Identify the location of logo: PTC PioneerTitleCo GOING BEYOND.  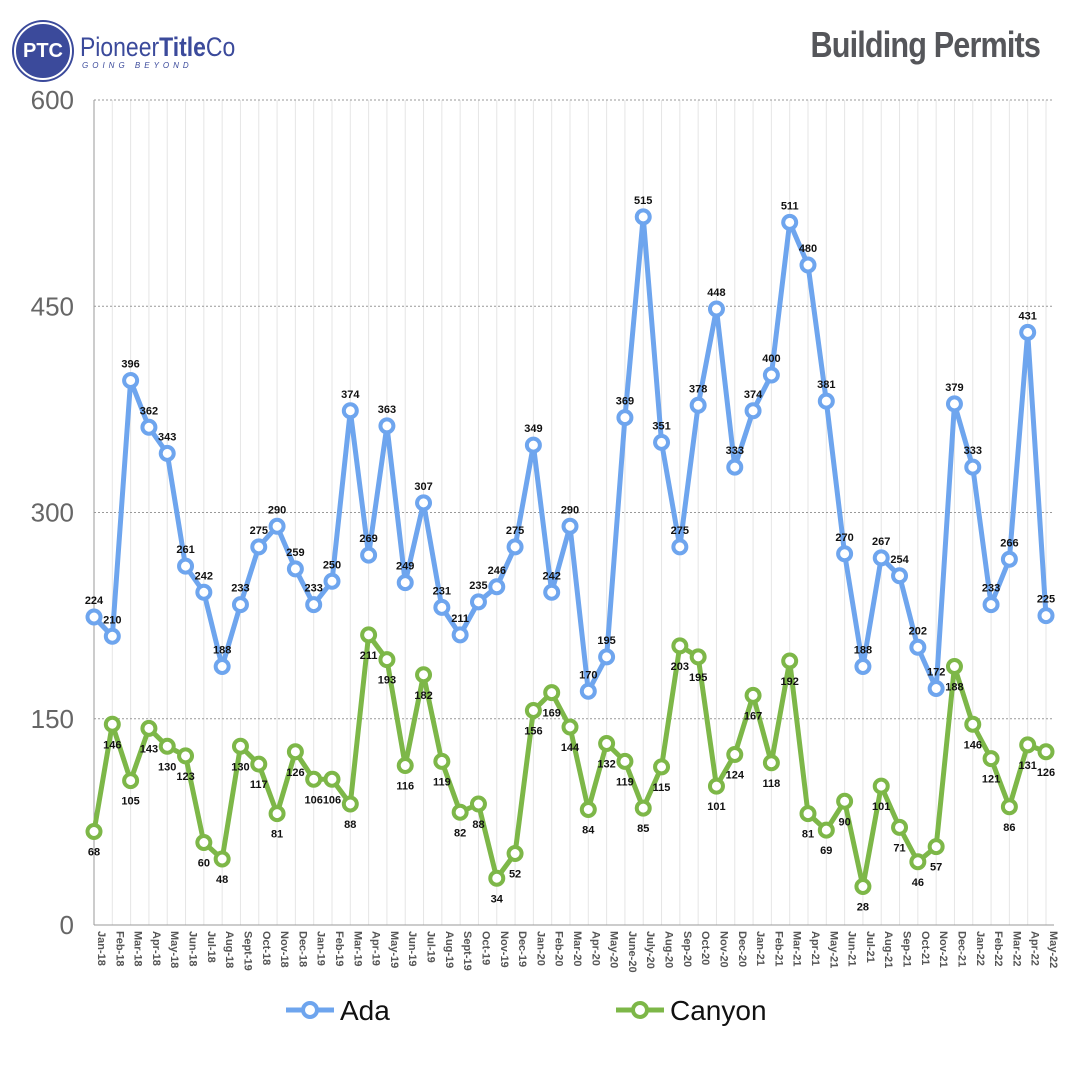
(138, 51).